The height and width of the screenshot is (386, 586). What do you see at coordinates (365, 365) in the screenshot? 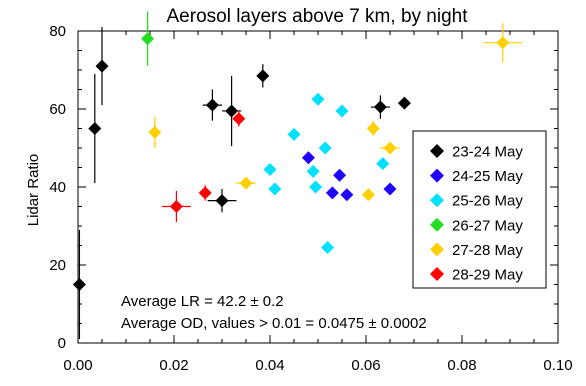
I see `x-tick-label: 0.06` at bounding box center [365, 365].